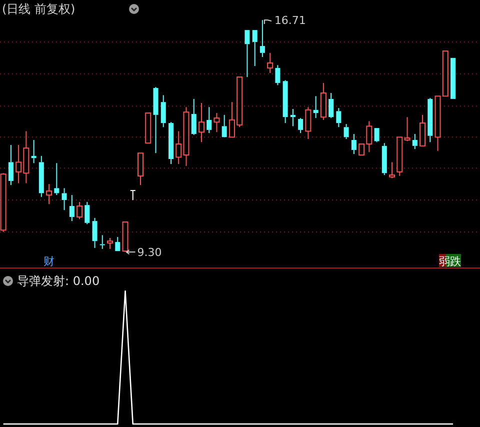 Image resolution: width=480 pixels, height=427 pixels. I want to click on chart-title: (日线 前复权), so click(39, 9).